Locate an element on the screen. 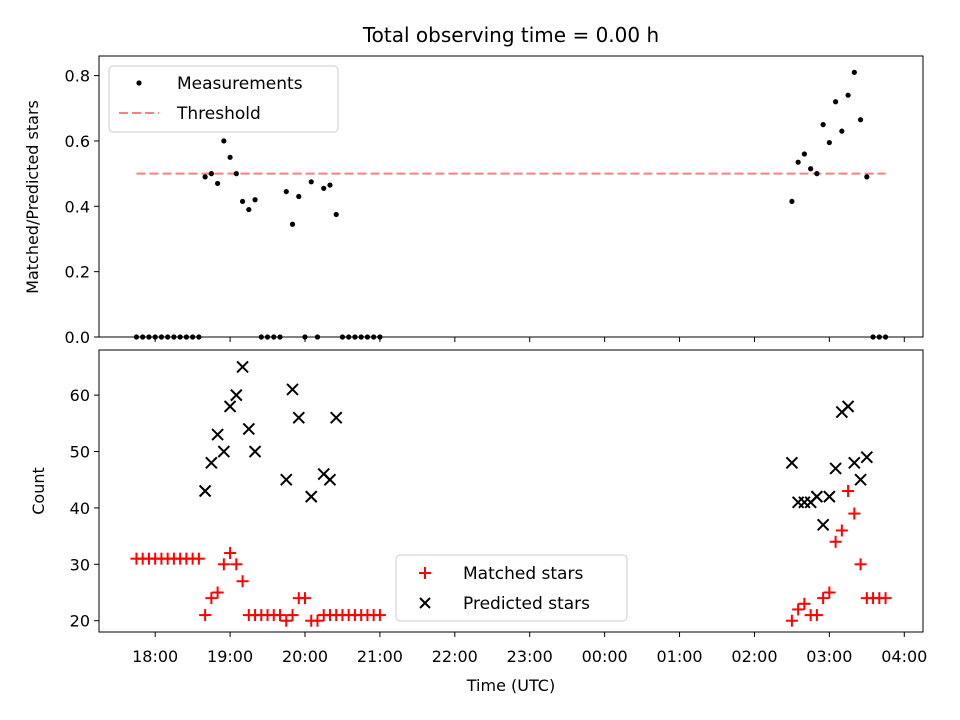 This screenshot has width=960, height=720. x-tick-label: 22:00 is located at coordinates (455, 656).